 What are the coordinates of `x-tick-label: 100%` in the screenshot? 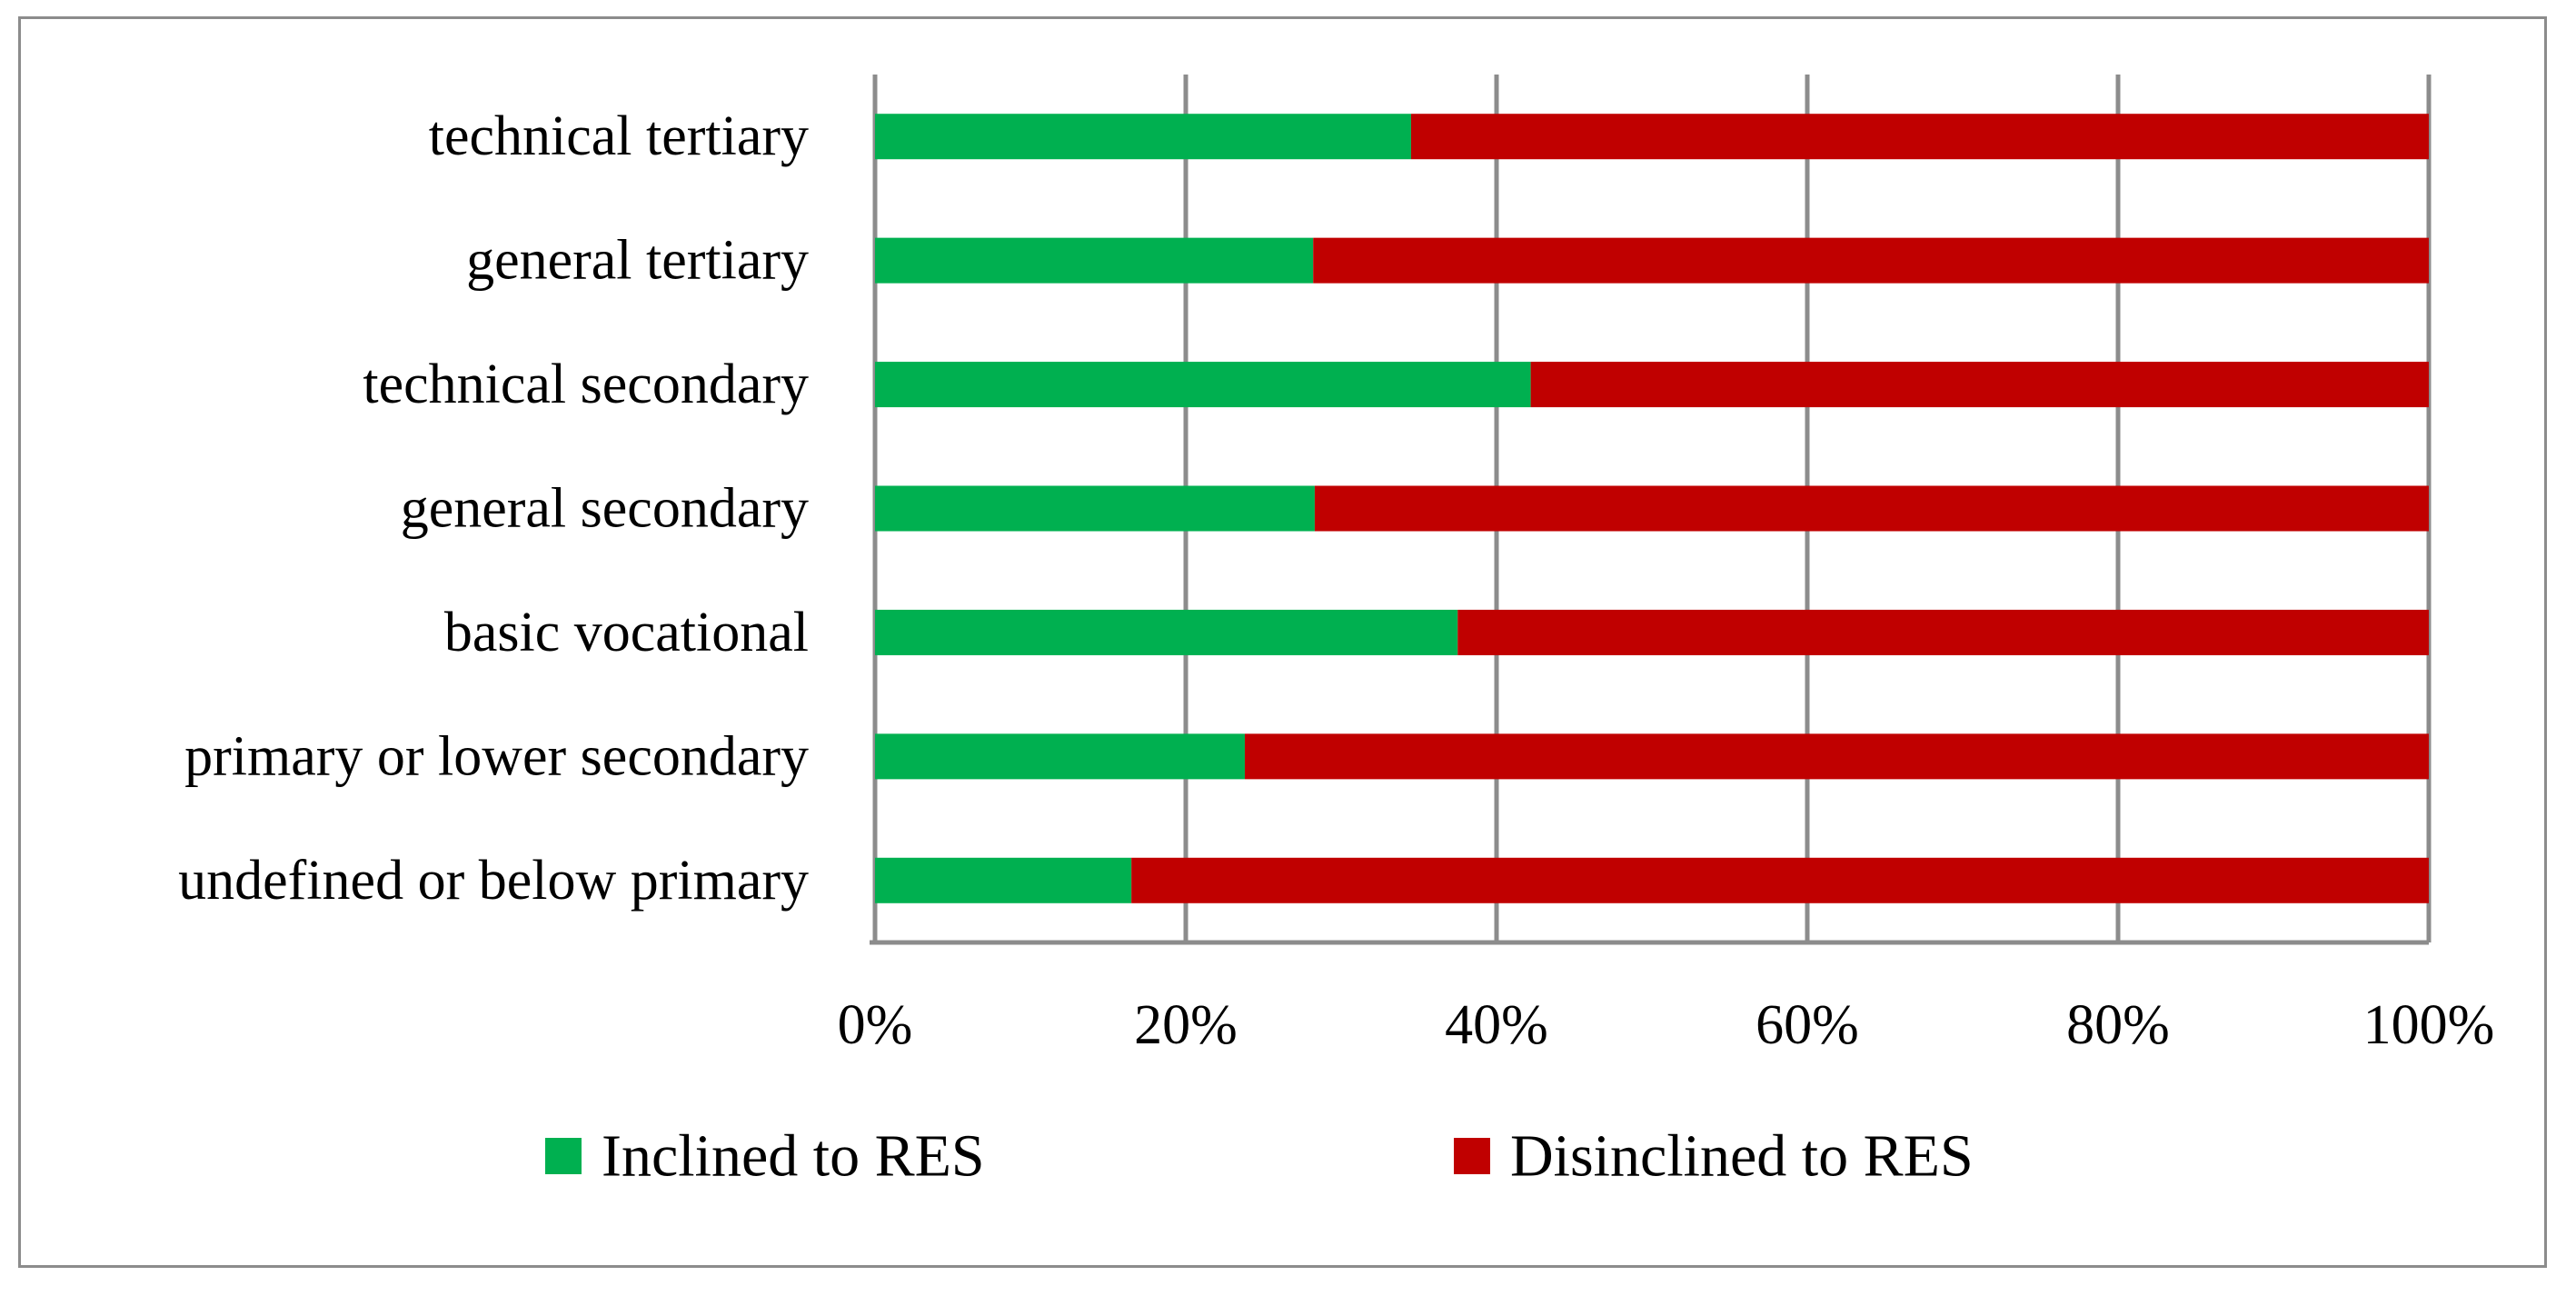 It's located at (2429, 1025).